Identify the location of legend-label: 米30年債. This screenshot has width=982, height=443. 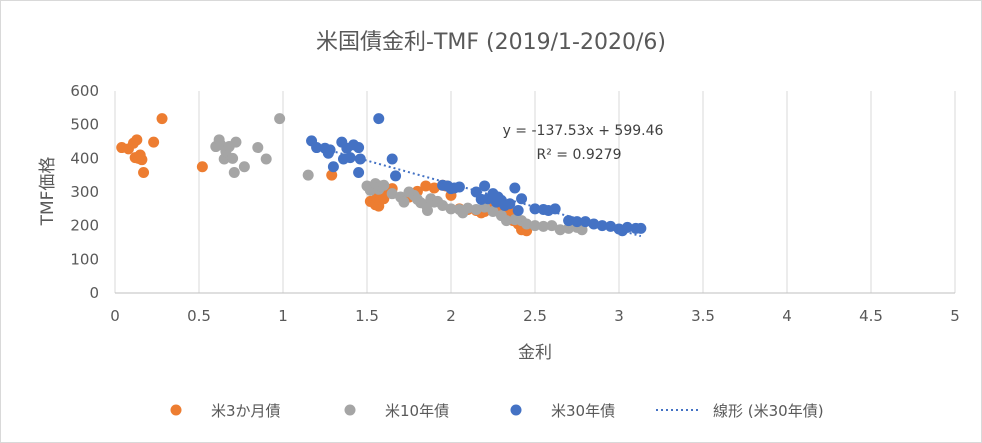
(583, 411).